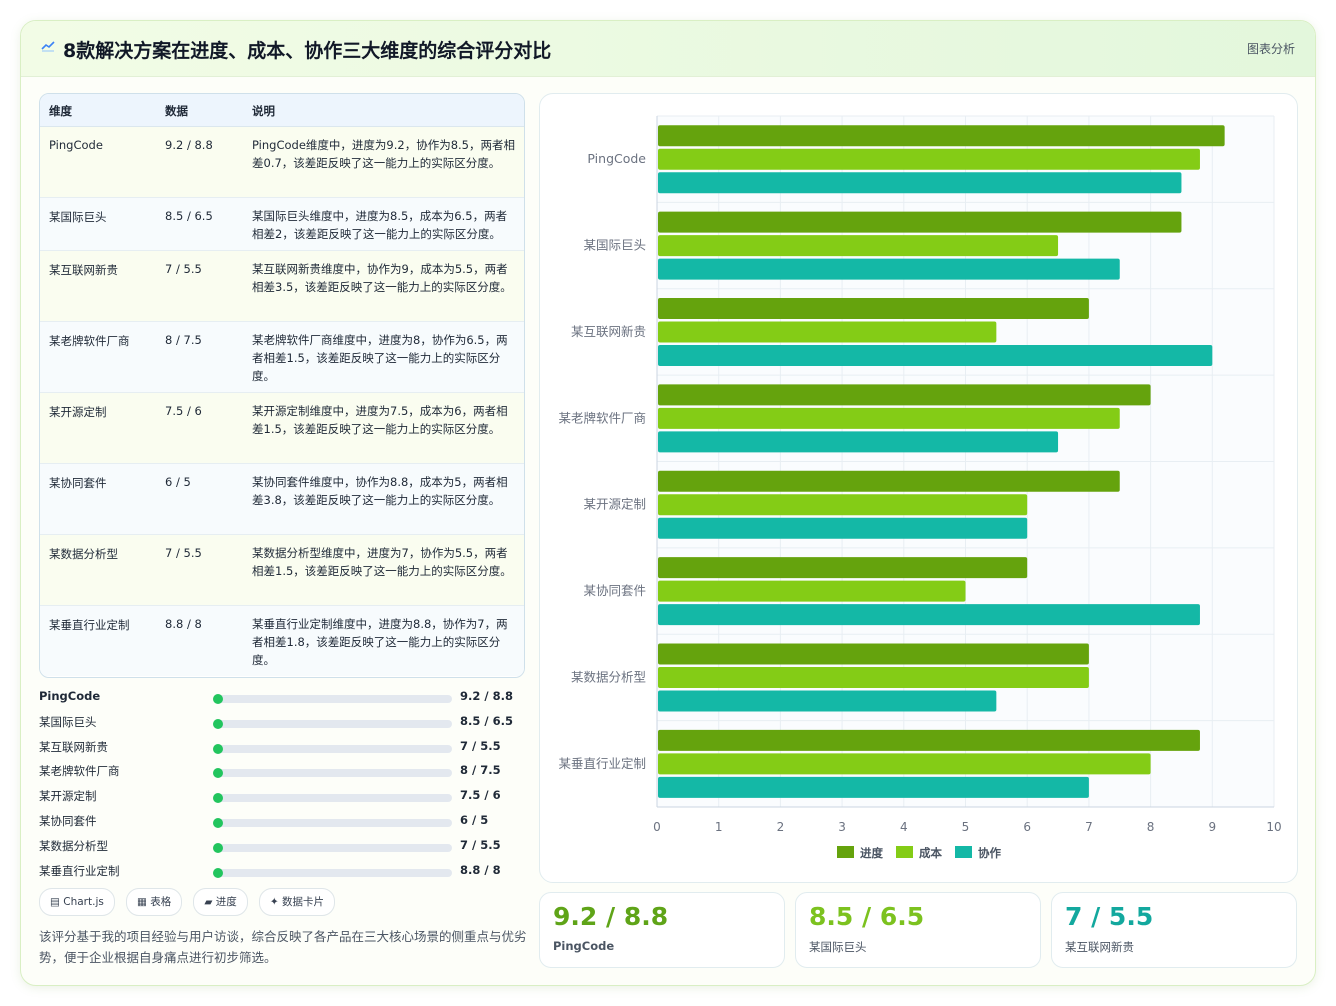 The height and width of the screenshot is (1006, 1336). I want to click on row-name: 某开源定制, so click(78, 412).